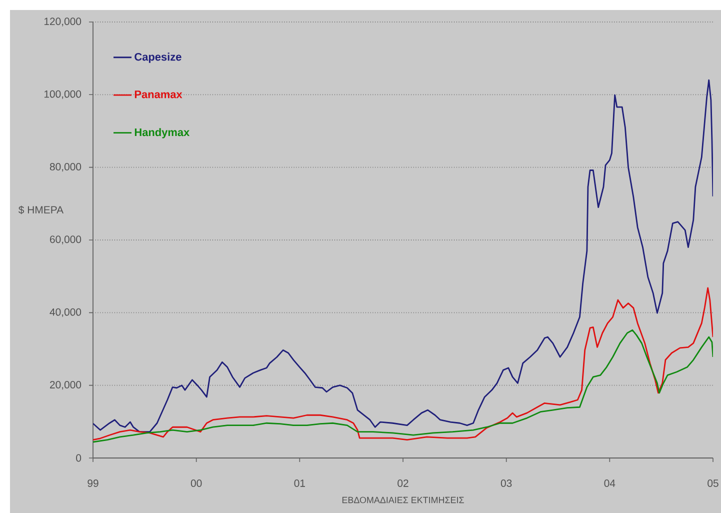 This screenshot has width=721, height=513. What do you see at coordinates (403, 483) in the screenshot?
I see `x-tick-label: 02` at bounding box center [403, 483].